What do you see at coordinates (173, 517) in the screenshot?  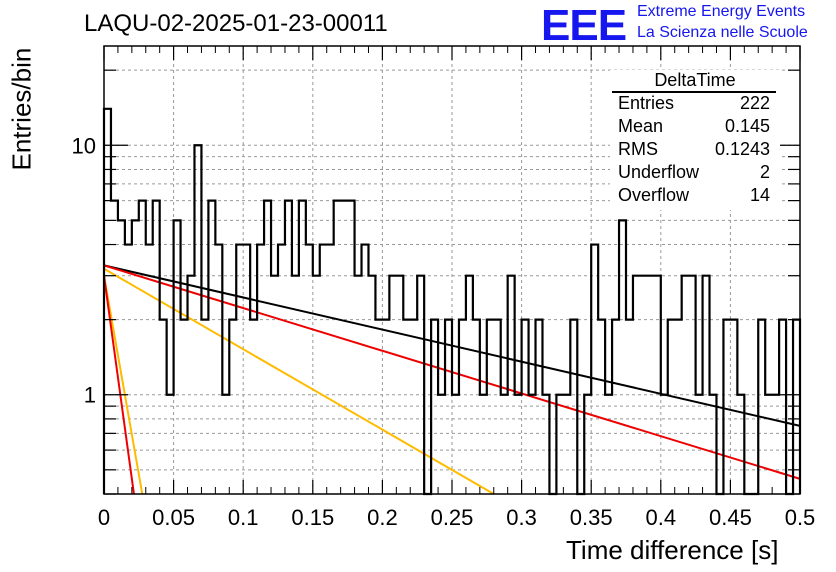 I see `x-tick-label: 0.05` at bounding box center [173, 517].